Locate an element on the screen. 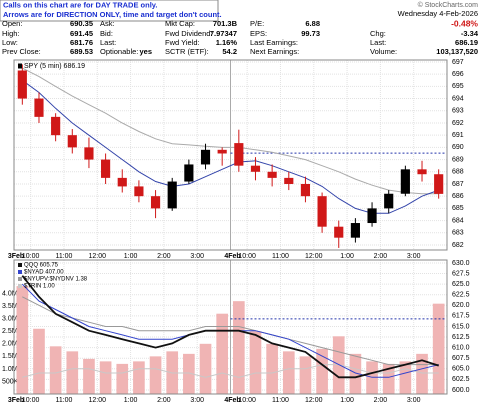 The height and width of the screenshot is (406, 480). field-label: High: is located at coordinates (11, 33).